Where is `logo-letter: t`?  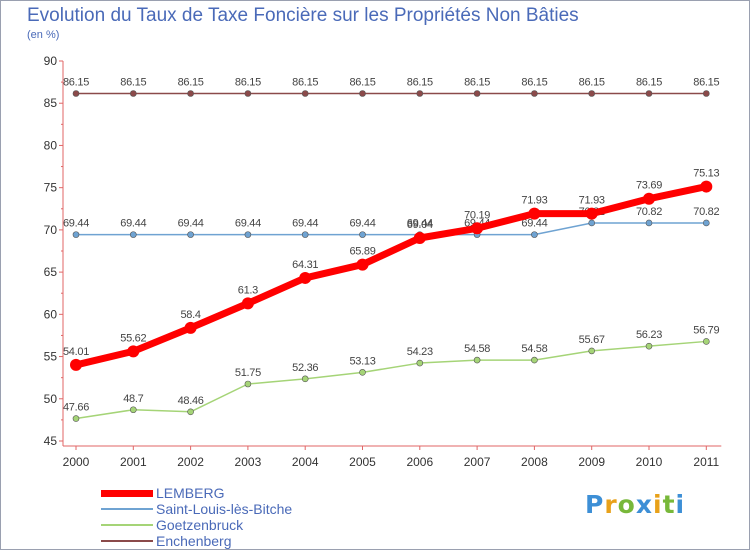 logo-letter: t is located at coordinates (669, 504).